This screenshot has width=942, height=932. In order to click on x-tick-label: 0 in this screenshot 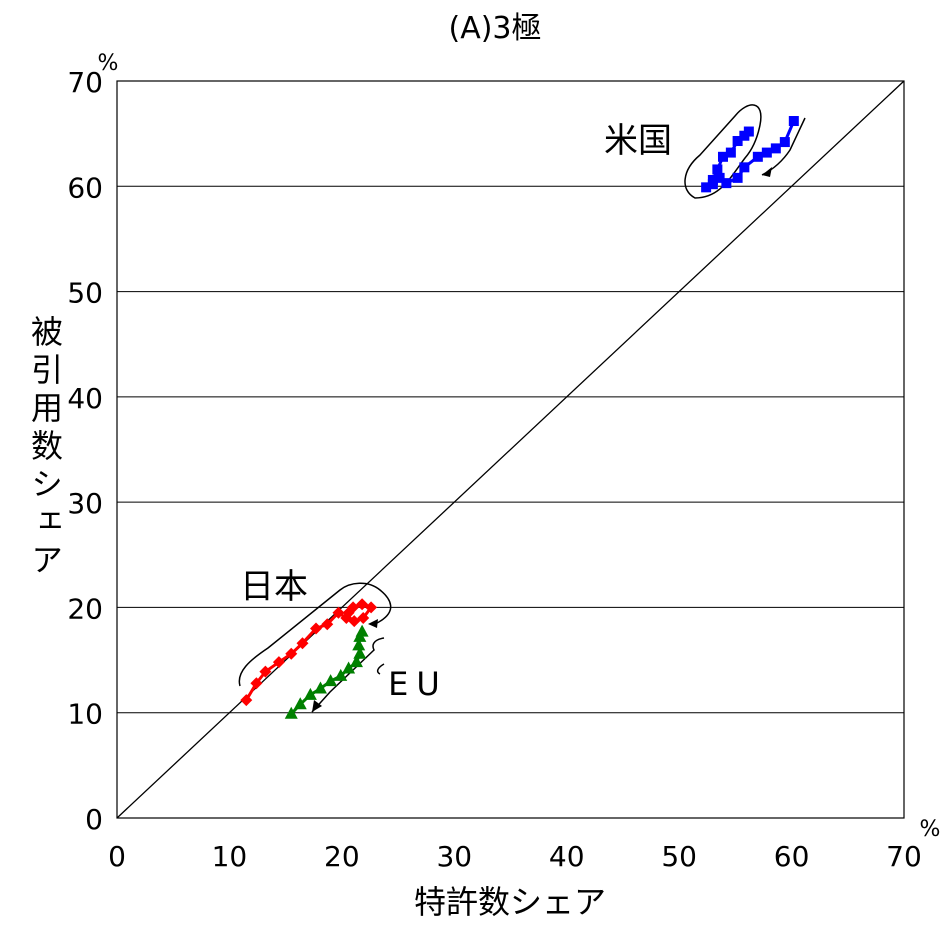, I will do `click(117, 856)`.